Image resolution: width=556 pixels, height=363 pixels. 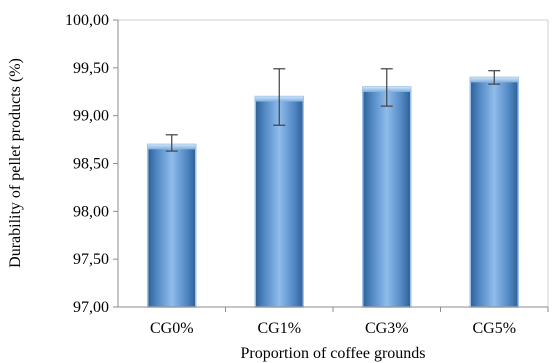 I want to click on y-tick-label: 98,00, so click(x=91, y=211).